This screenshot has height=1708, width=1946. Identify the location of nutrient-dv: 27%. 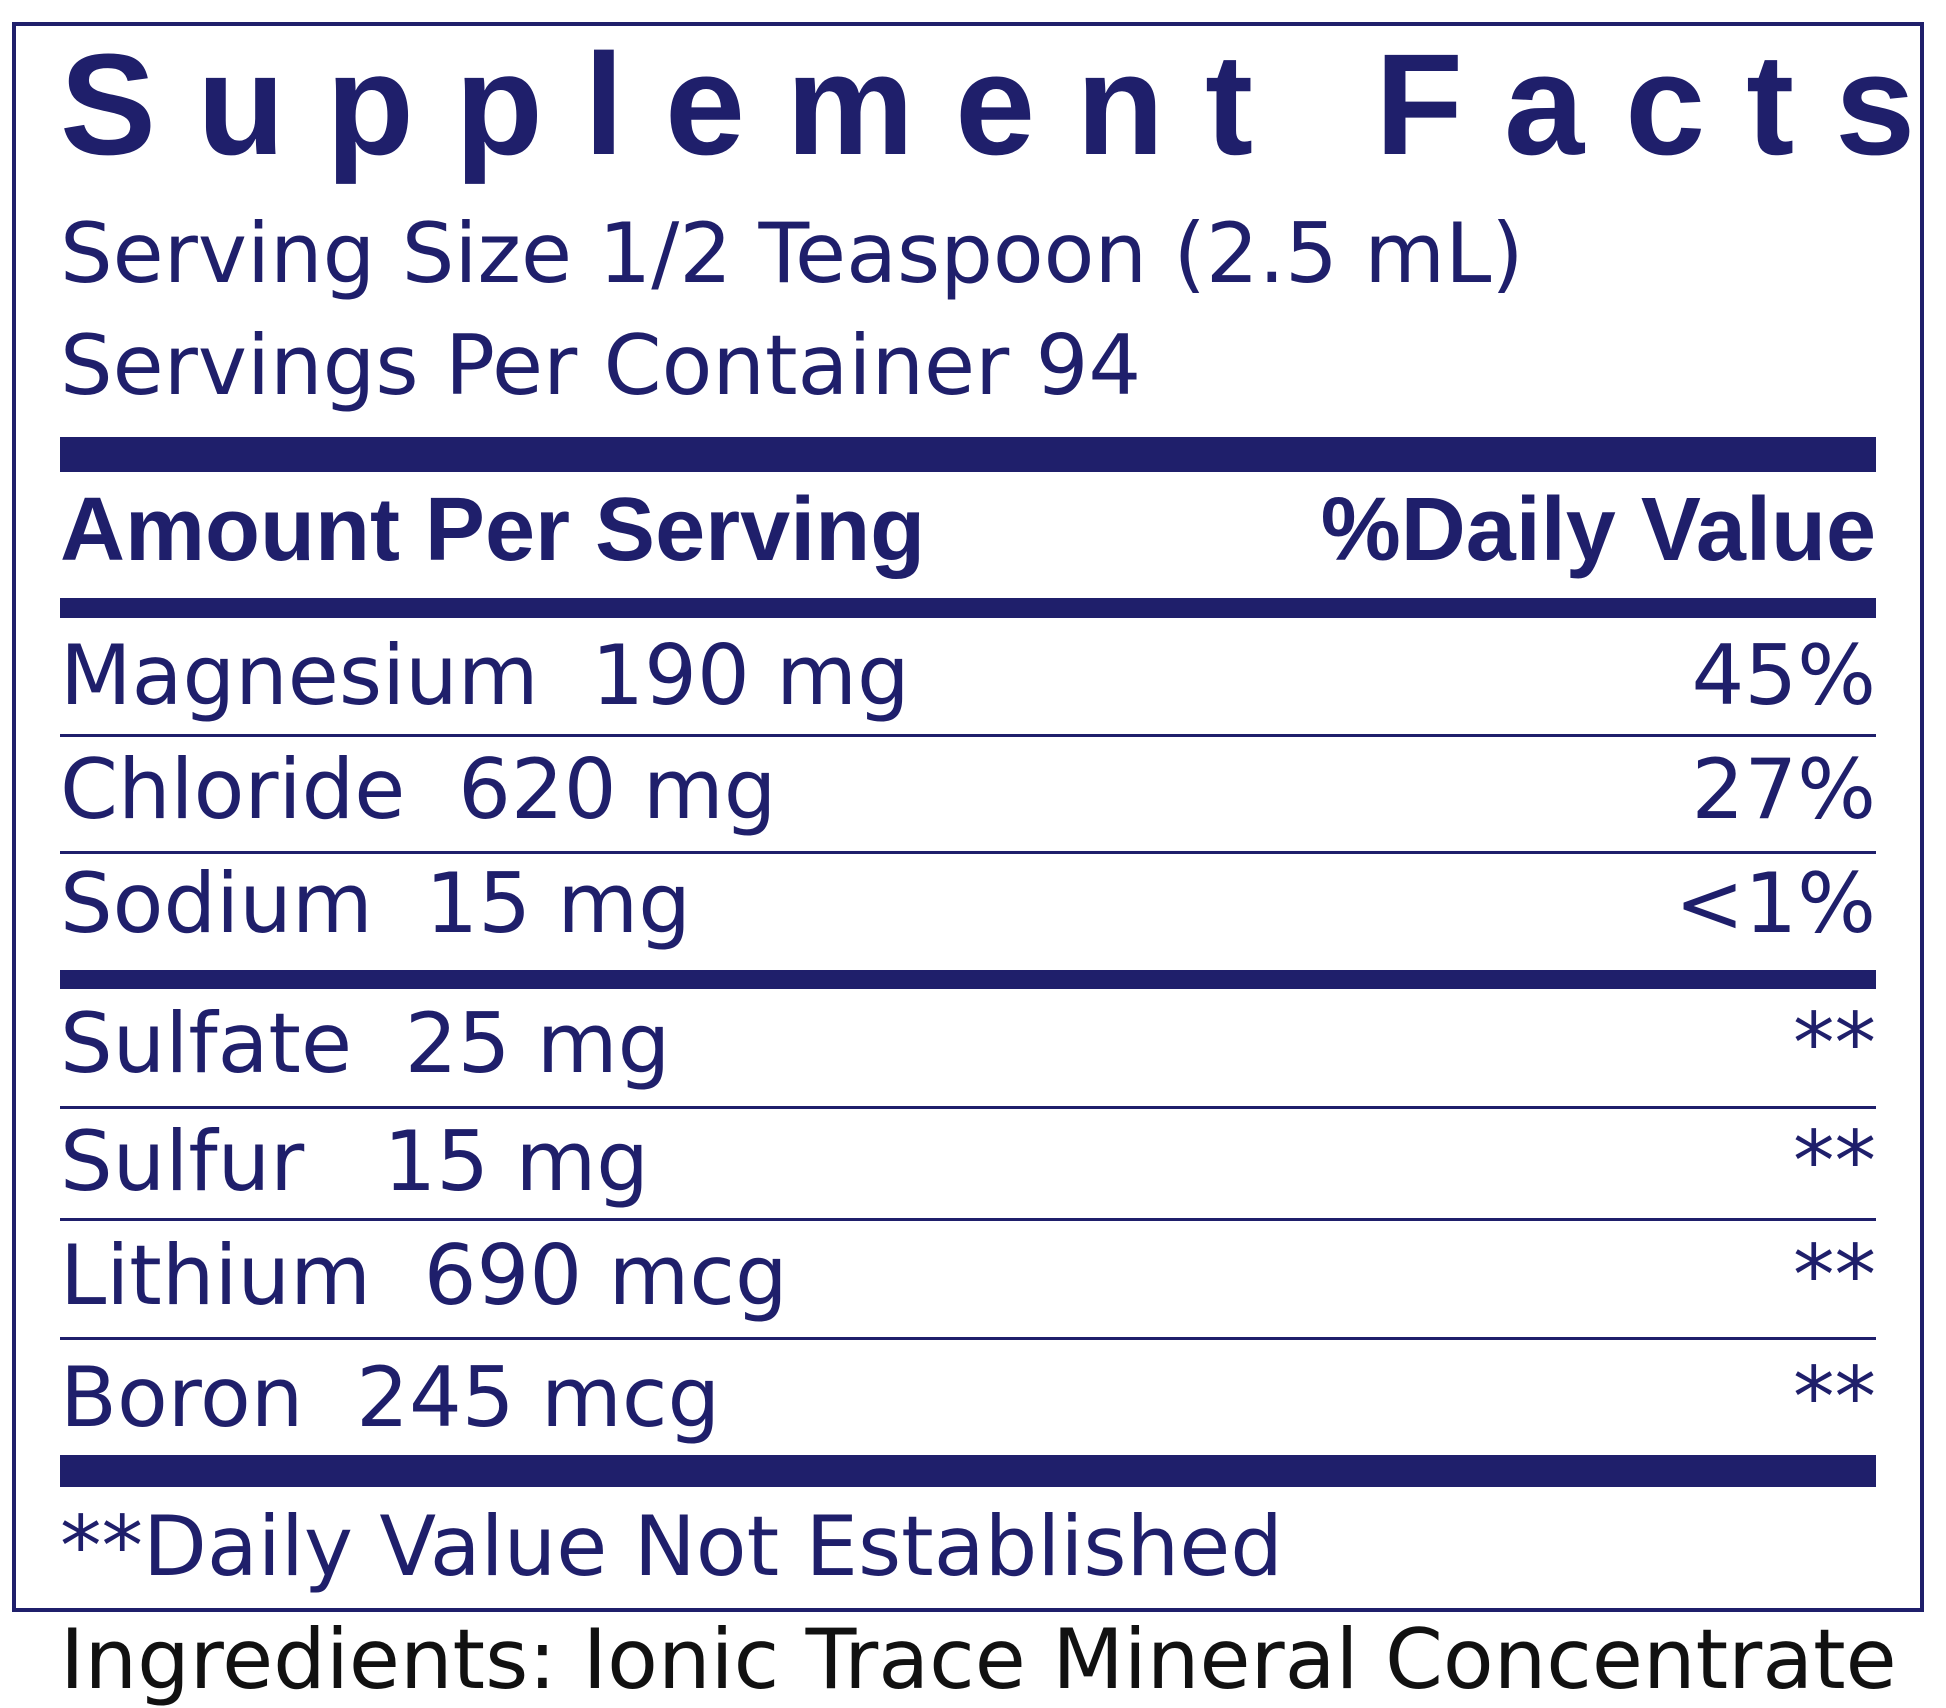
(1783, 789).